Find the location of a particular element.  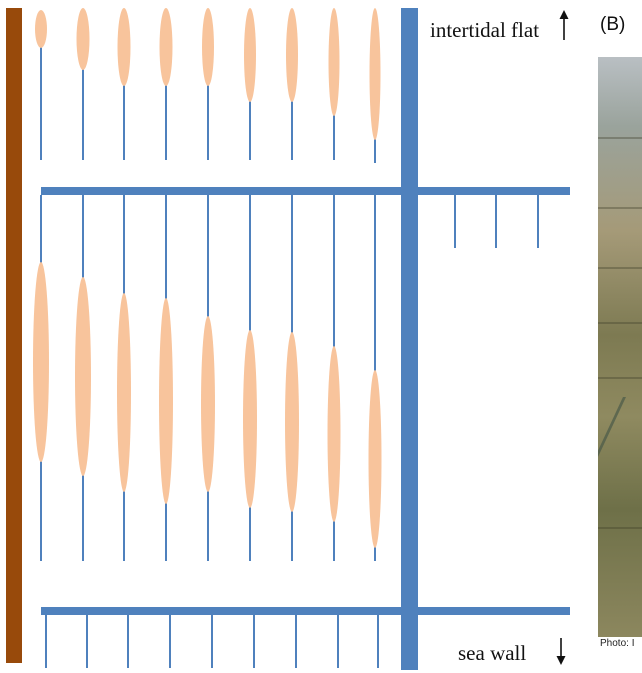

sea-wall-strip is located at coordinates (14, 335).